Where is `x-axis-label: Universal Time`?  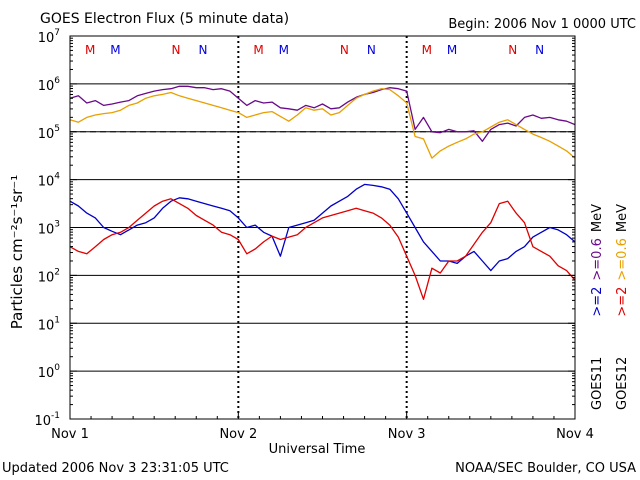
x-axis-label: Universal Time is located at coordinates (317, 449).